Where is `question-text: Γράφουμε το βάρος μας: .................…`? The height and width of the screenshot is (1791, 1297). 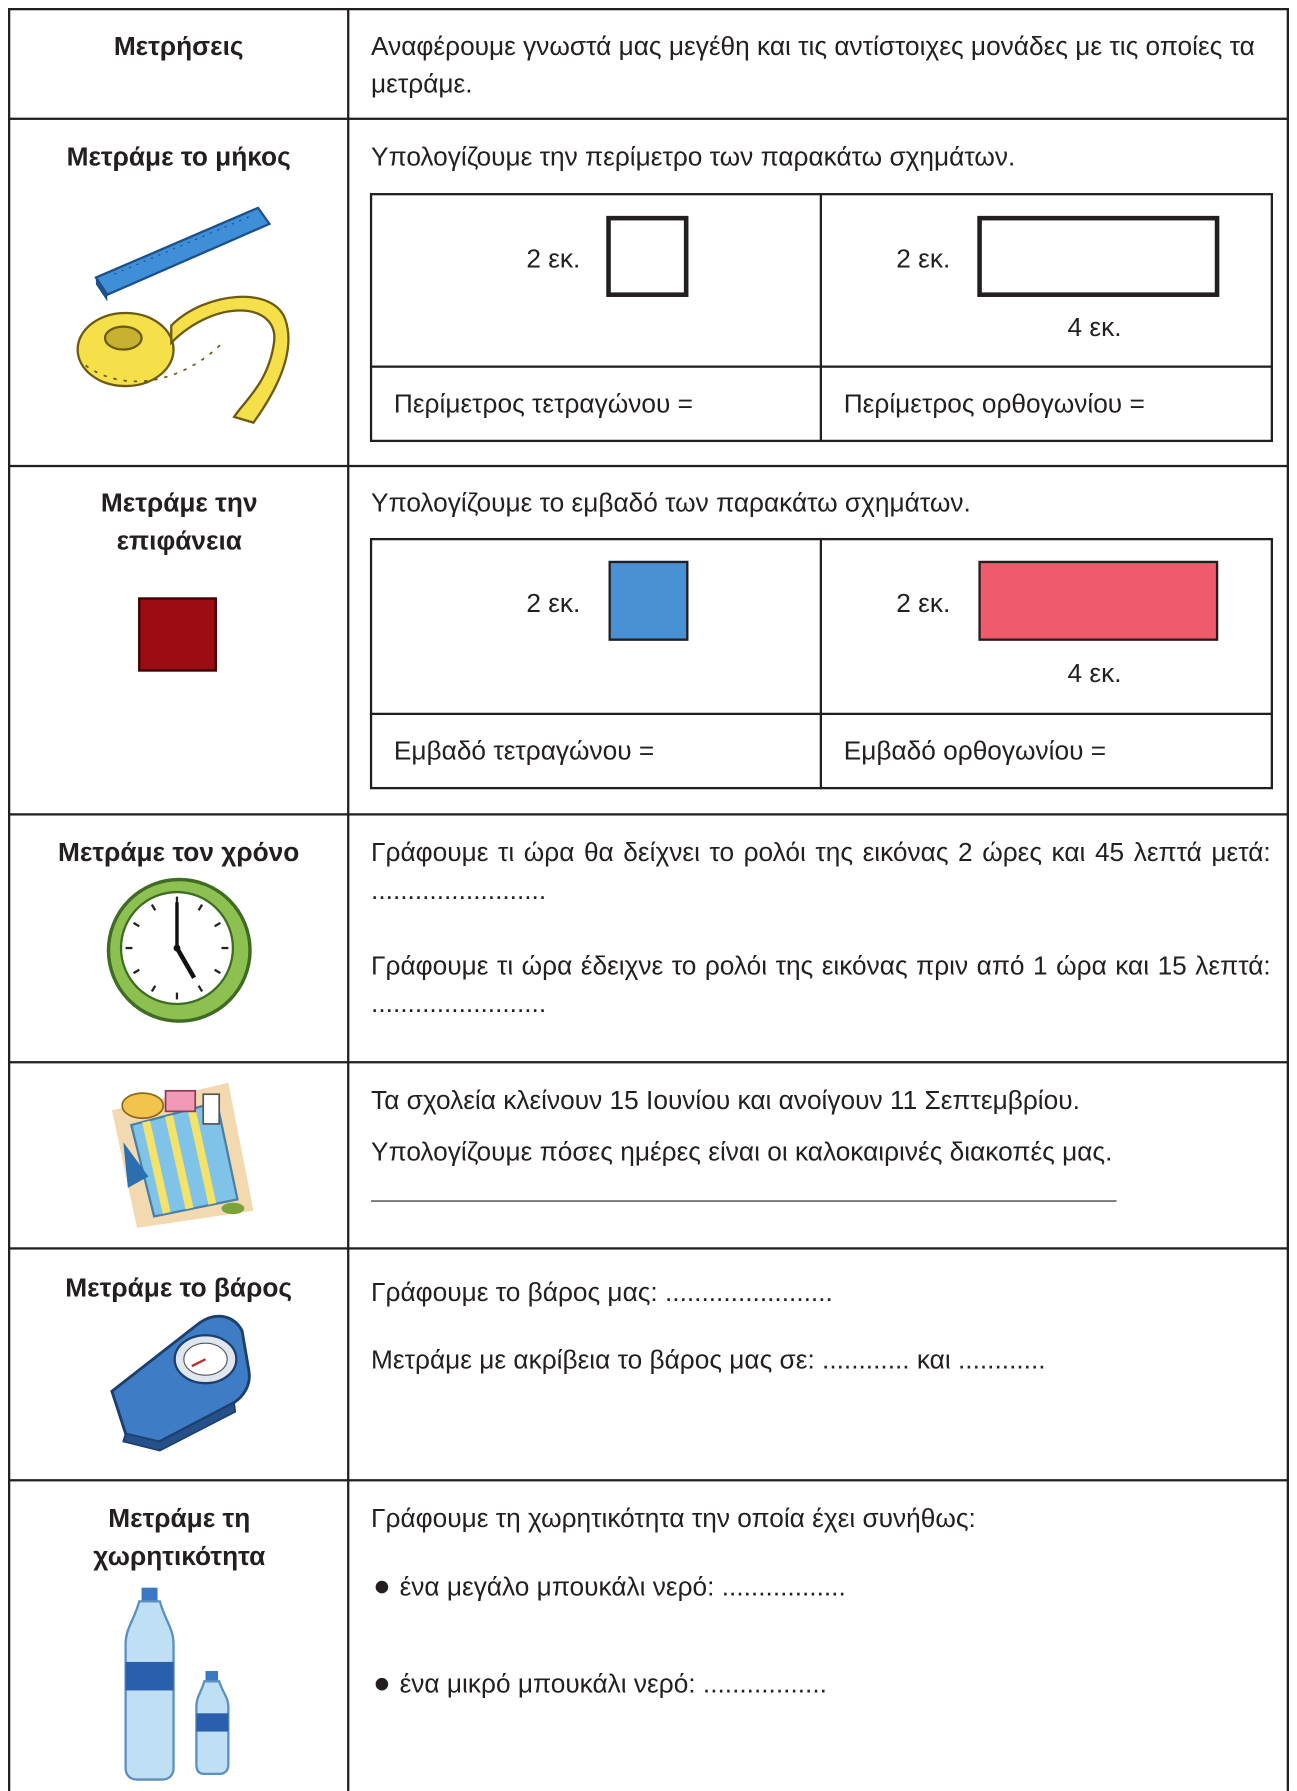
question-text: Γράφουμε το βάρος μας: .................… is located at coordinates (602, 1291).